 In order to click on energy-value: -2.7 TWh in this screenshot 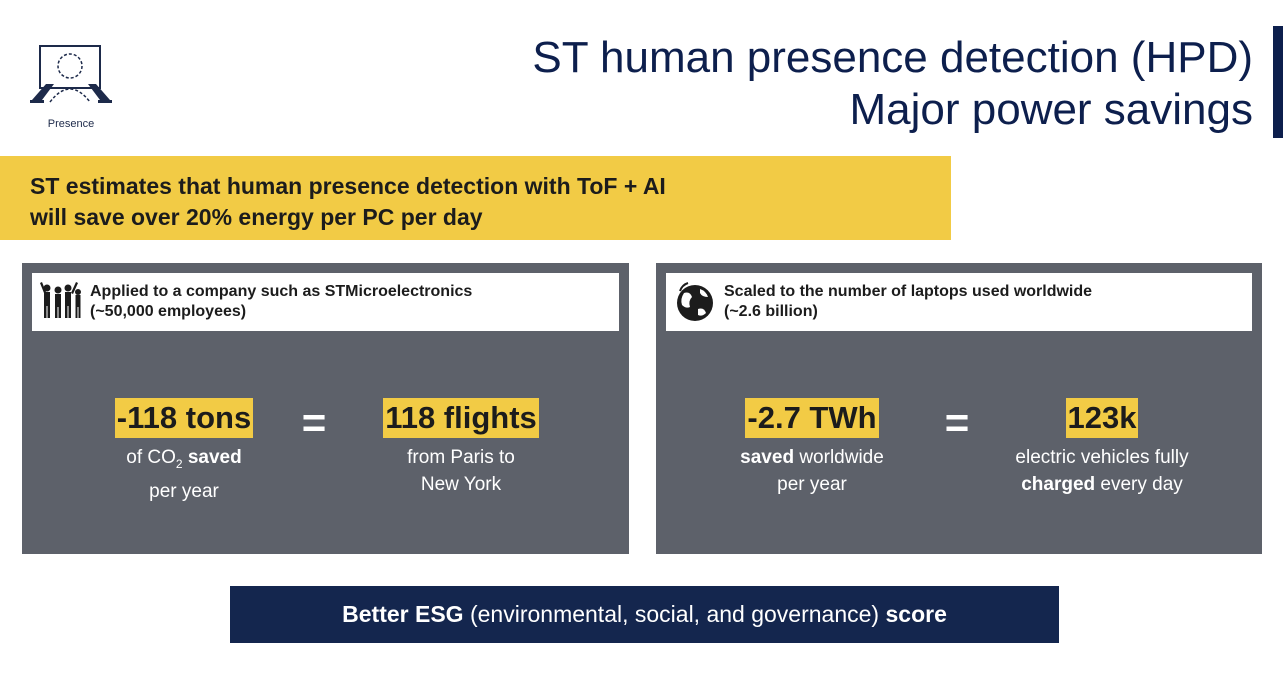, I will do `click(812, 418)`.